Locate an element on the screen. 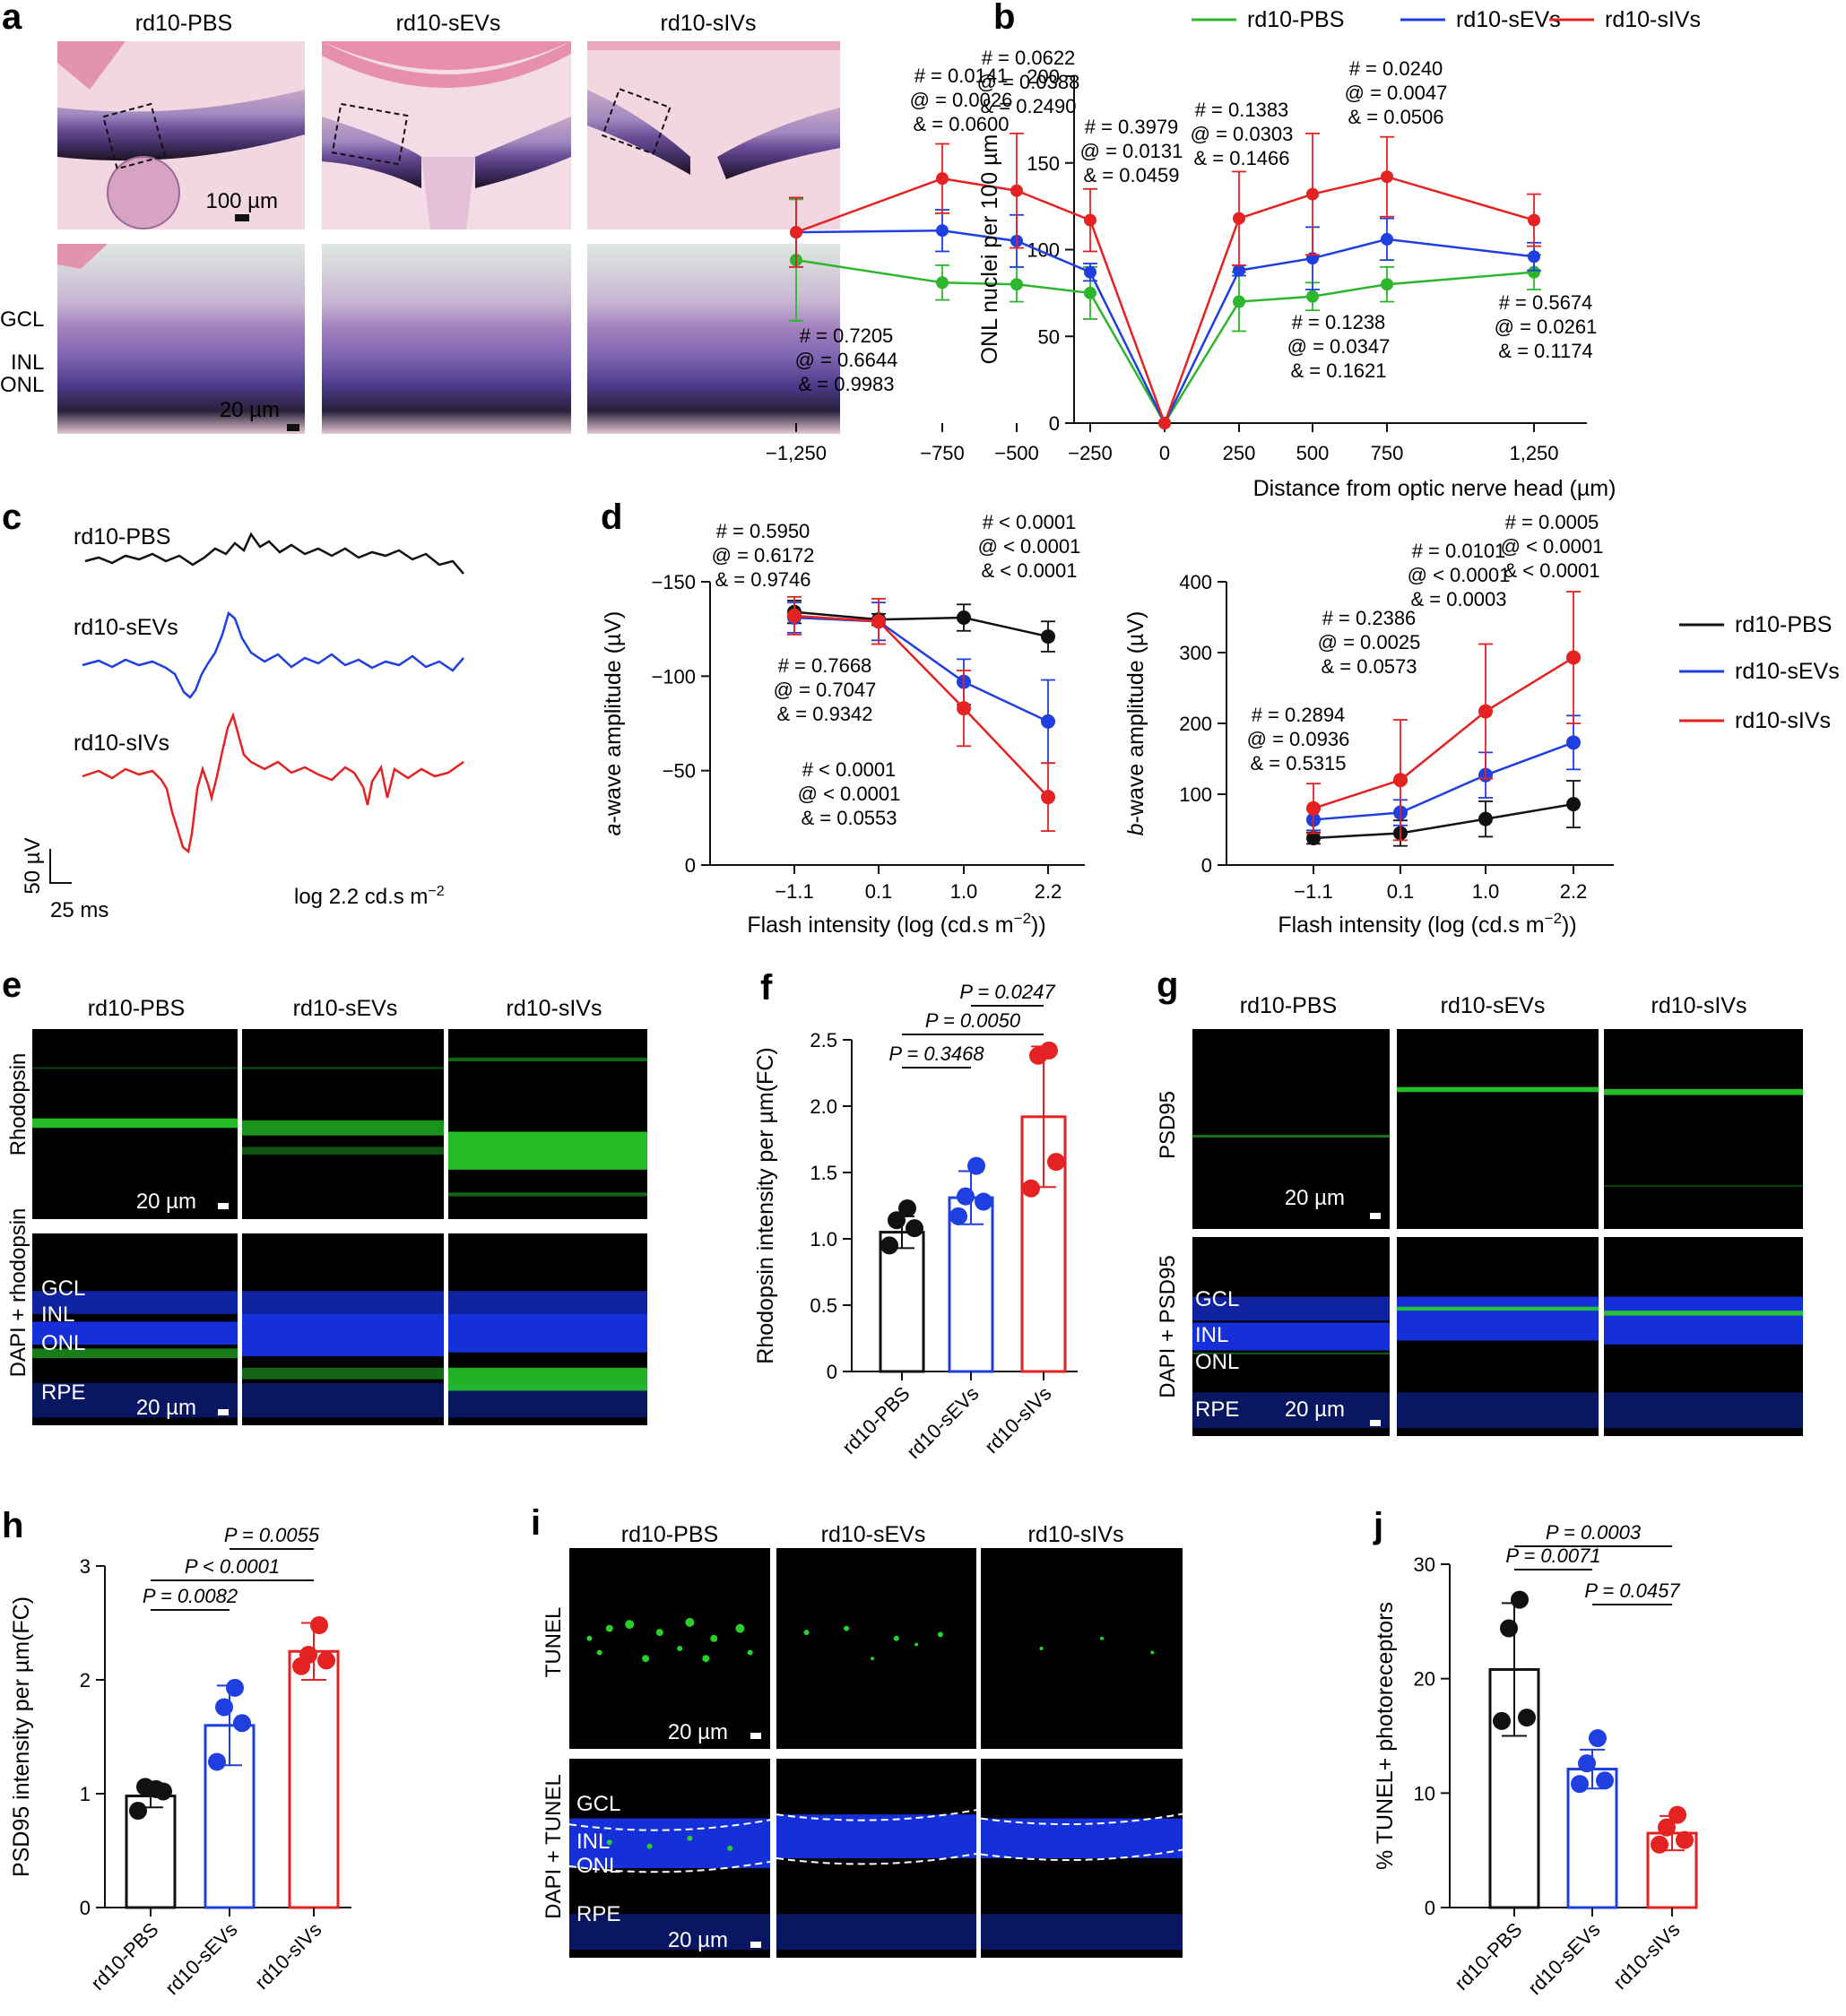  chart-d1-annotation: # < 0.0001 is located at coordinates (1030, 522).